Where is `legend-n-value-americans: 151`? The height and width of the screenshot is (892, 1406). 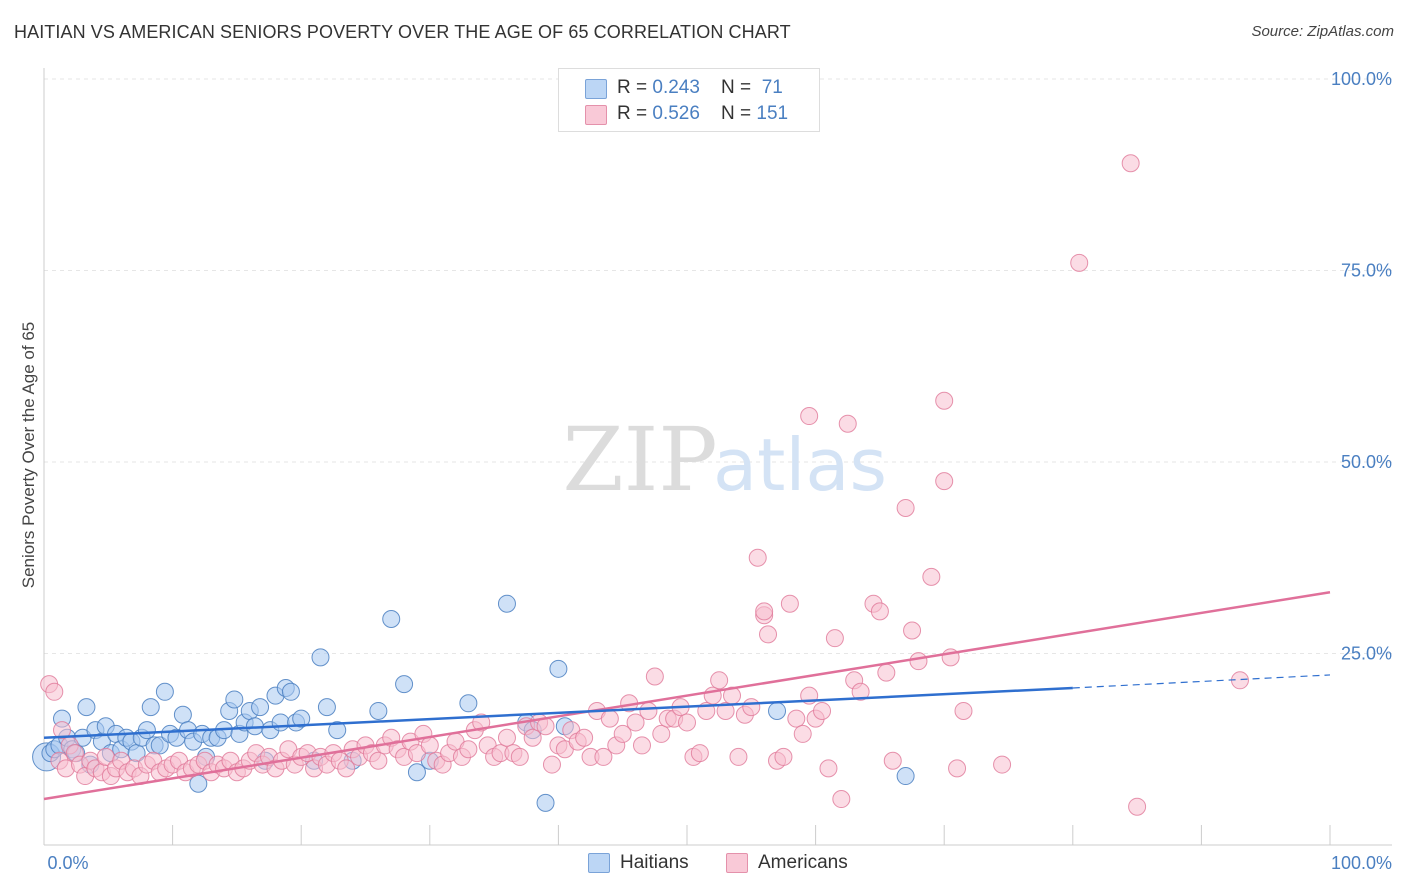 legend-n-value-americans: 151 is located at coordinates (772, 113).